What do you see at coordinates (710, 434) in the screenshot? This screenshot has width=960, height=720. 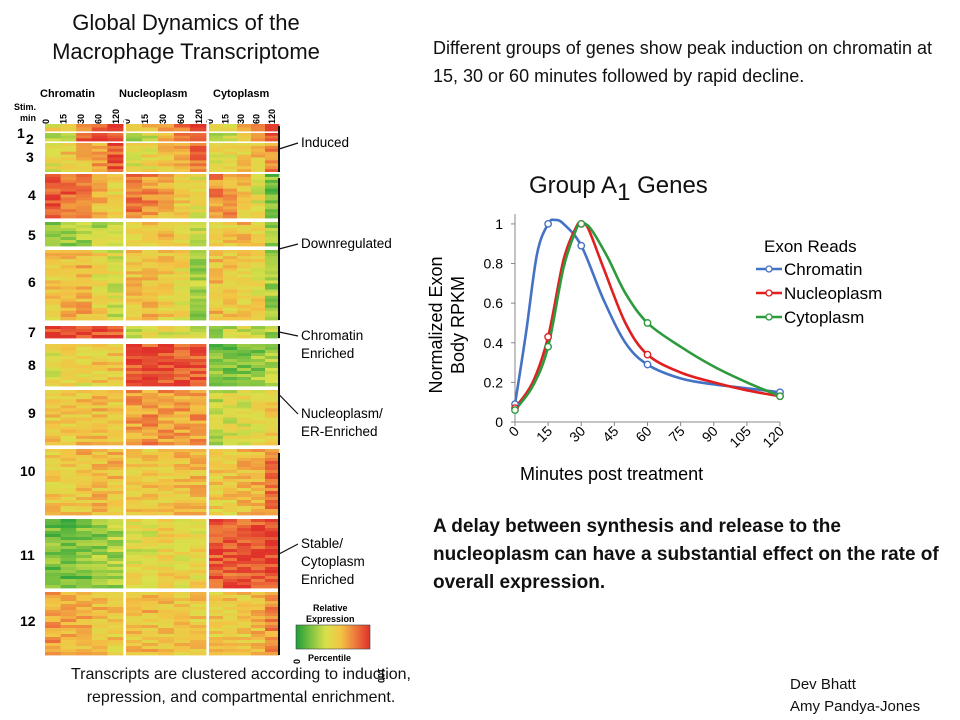 I see `x-tick-label: 90` at bounding box center [710, 434].